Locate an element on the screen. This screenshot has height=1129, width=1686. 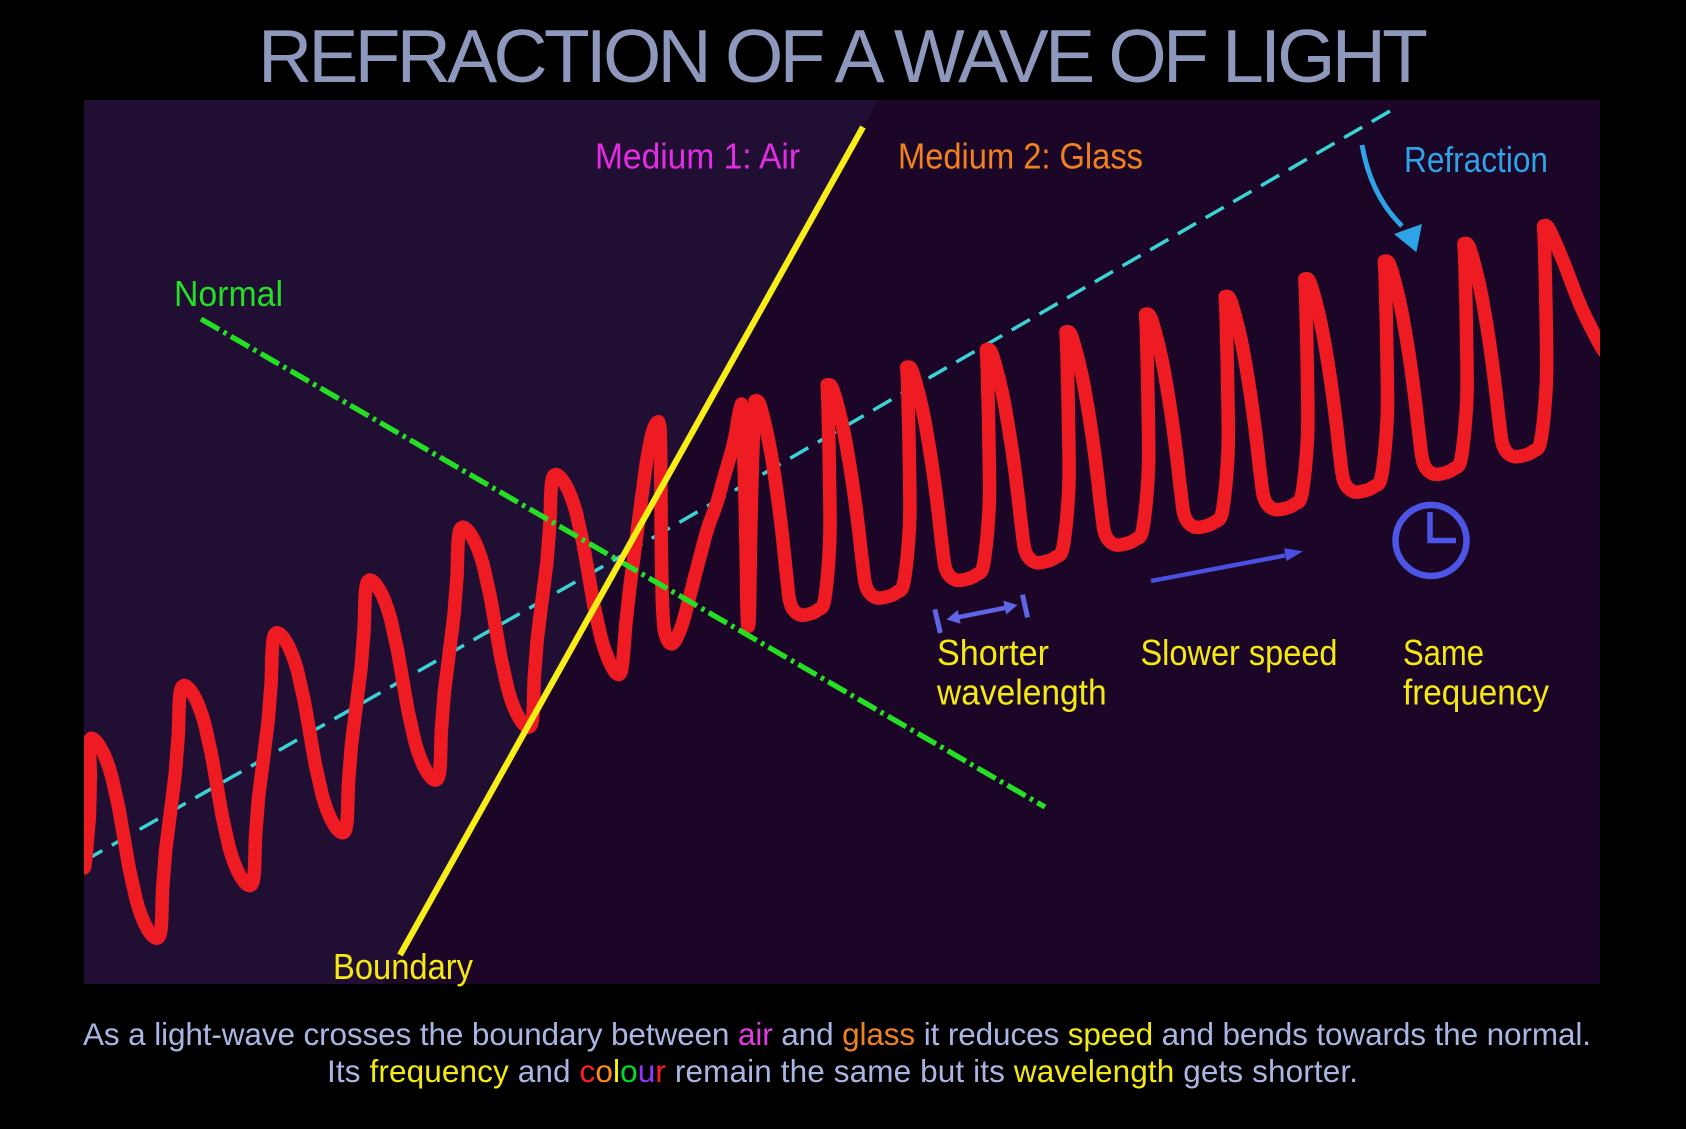
svg-text: Normal is located at coordinates (228, 293).